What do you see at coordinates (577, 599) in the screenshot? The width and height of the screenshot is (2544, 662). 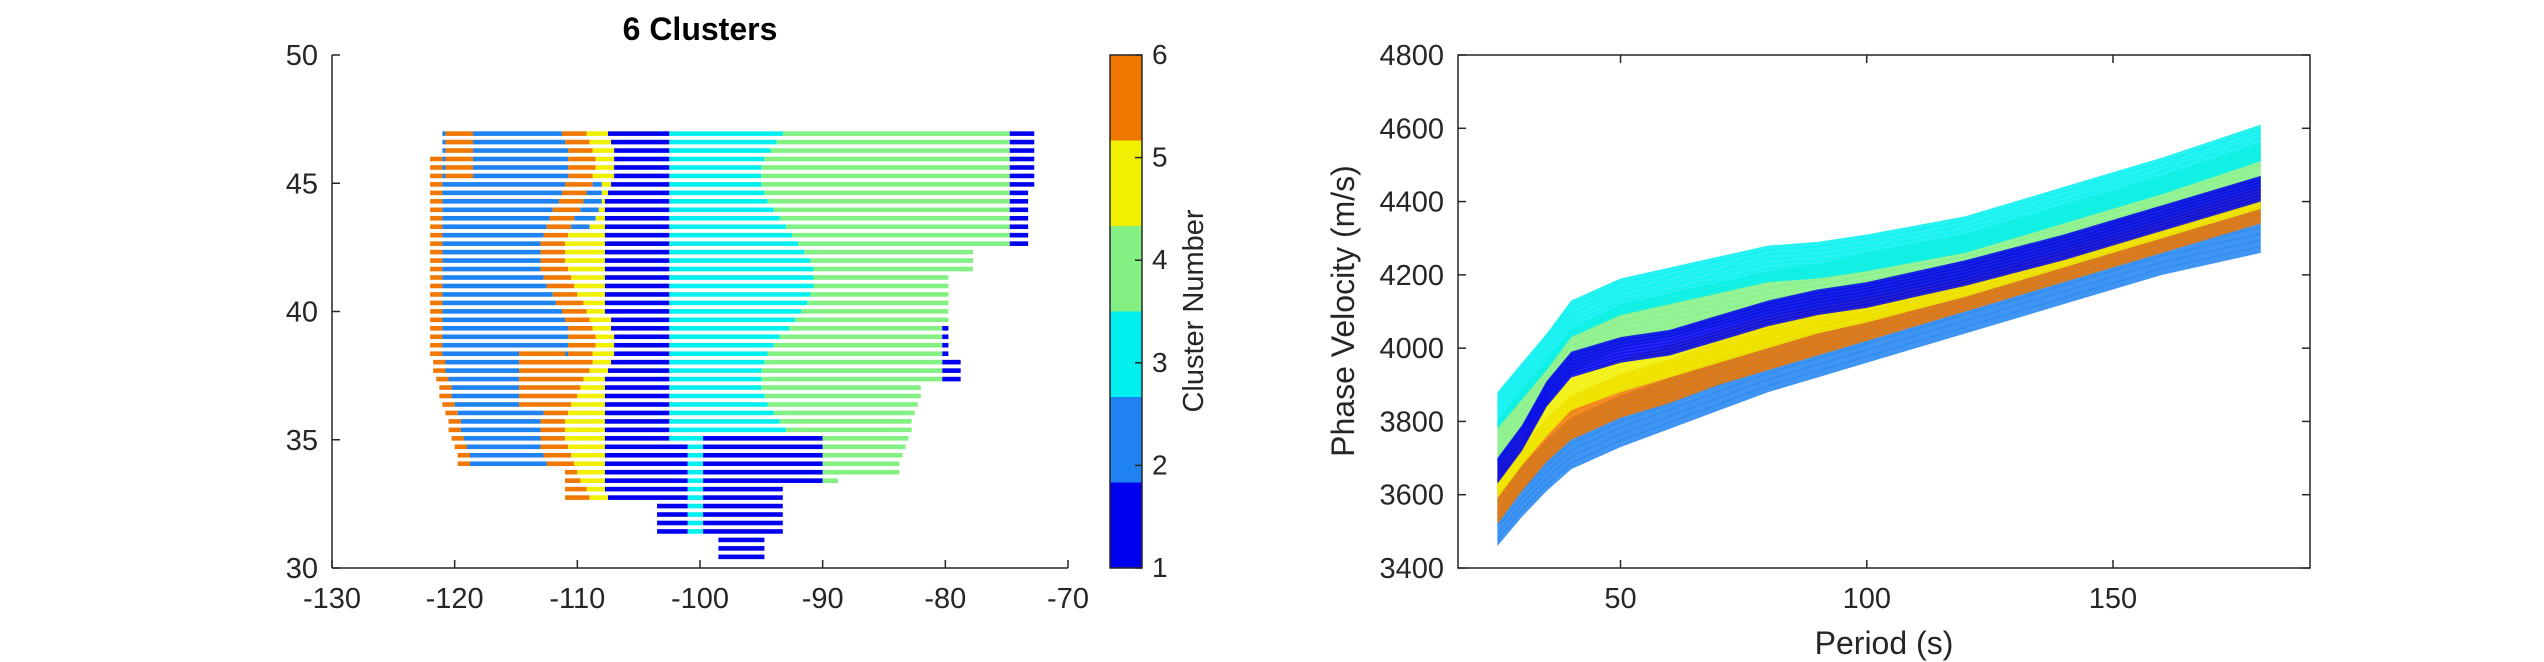 I see `map-x-tick-label: -110` at bounding box center [577, 599].